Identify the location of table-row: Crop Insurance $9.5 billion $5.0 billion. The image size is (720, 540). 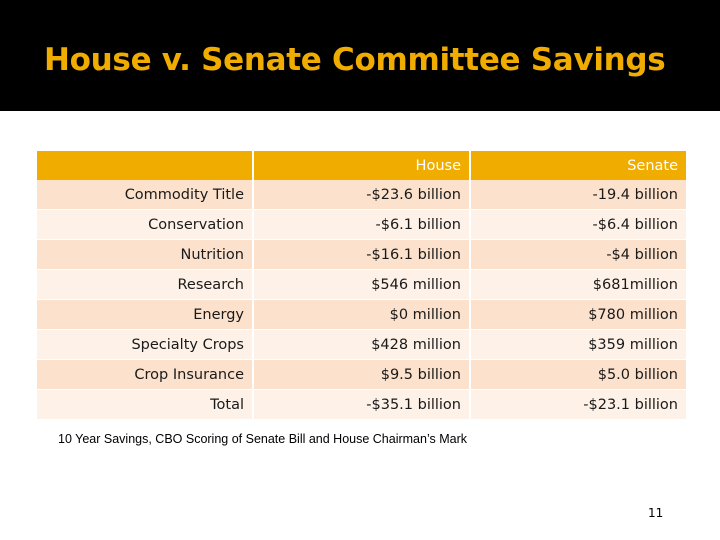
(361, 374).